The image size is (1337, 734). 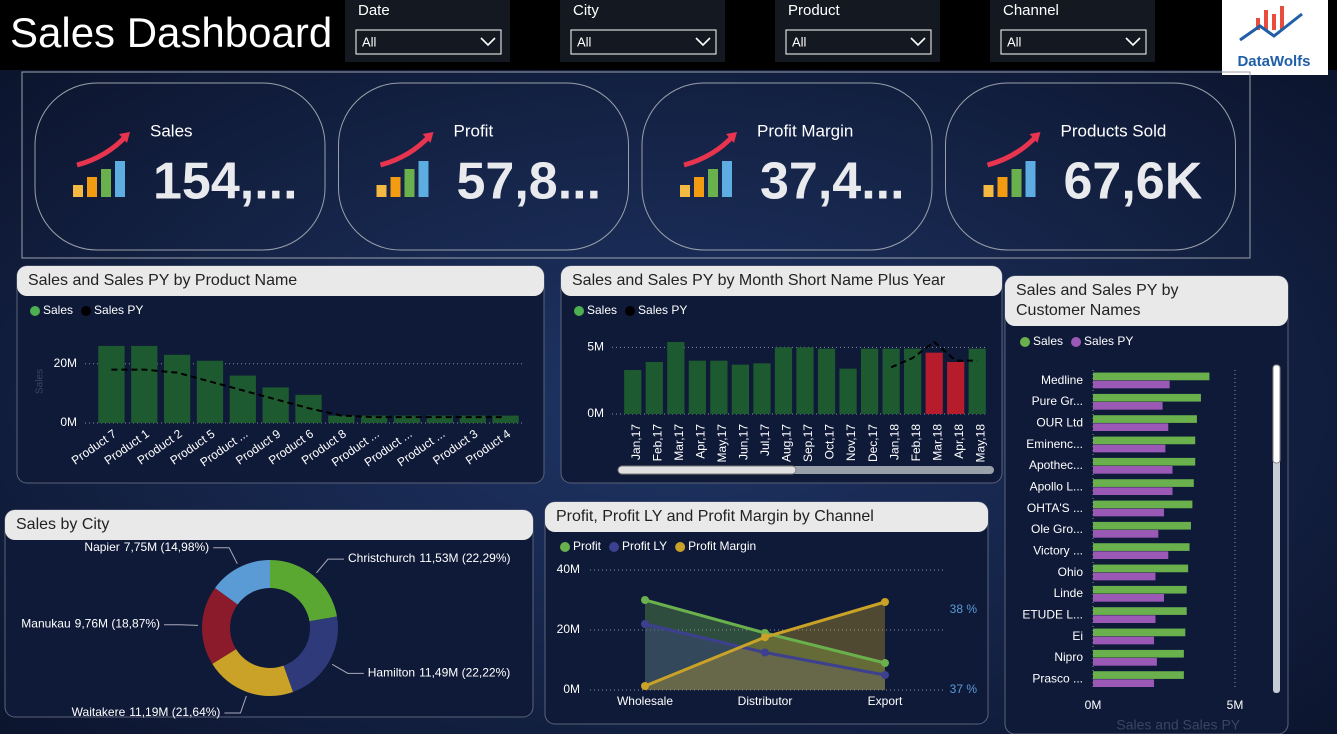 What do you see at coordinates (464, 673) in the screenshot?
I see `value-label: 11,49M (22,22%)` at bounding box center [464, 673].